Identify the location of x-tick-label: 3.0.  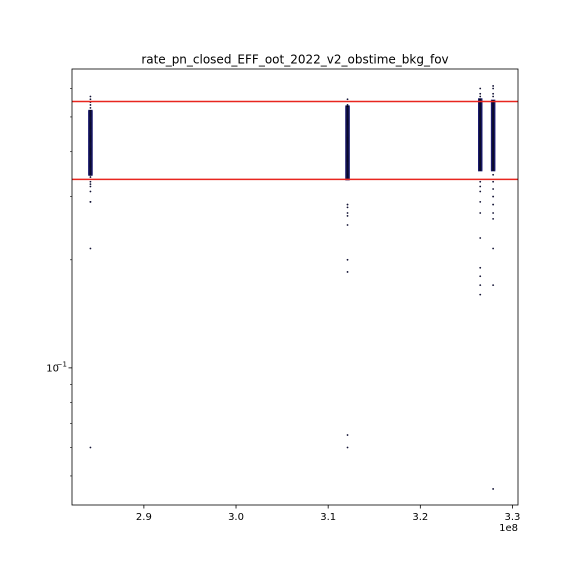
(236, 517).